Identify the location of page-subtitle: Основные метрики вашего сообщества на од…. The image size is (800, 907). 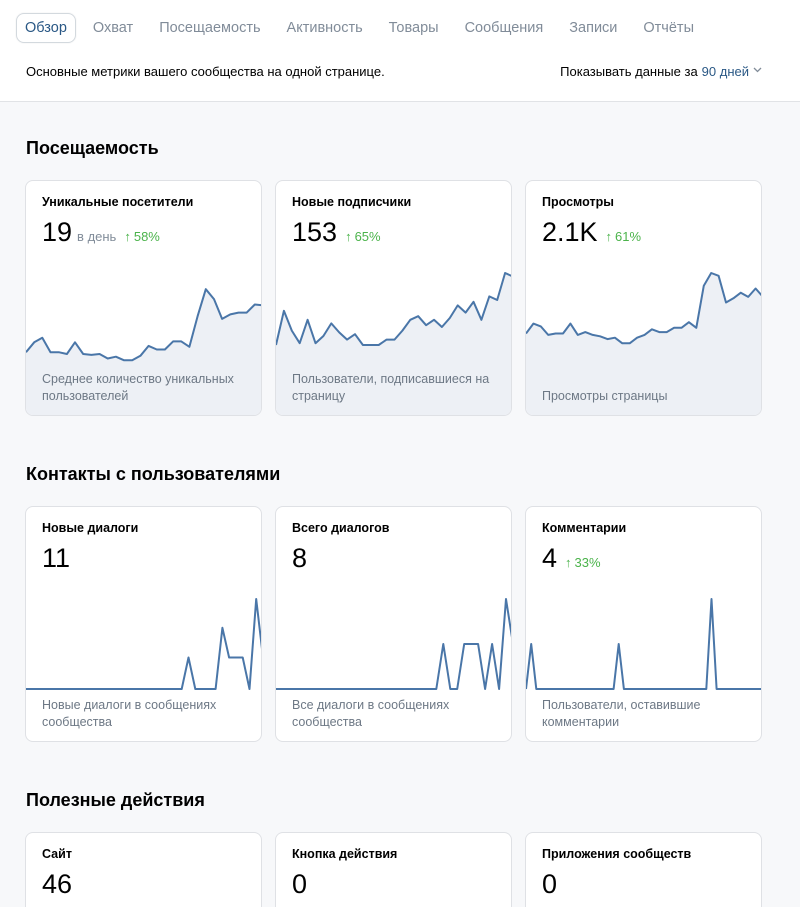
(205, 71).